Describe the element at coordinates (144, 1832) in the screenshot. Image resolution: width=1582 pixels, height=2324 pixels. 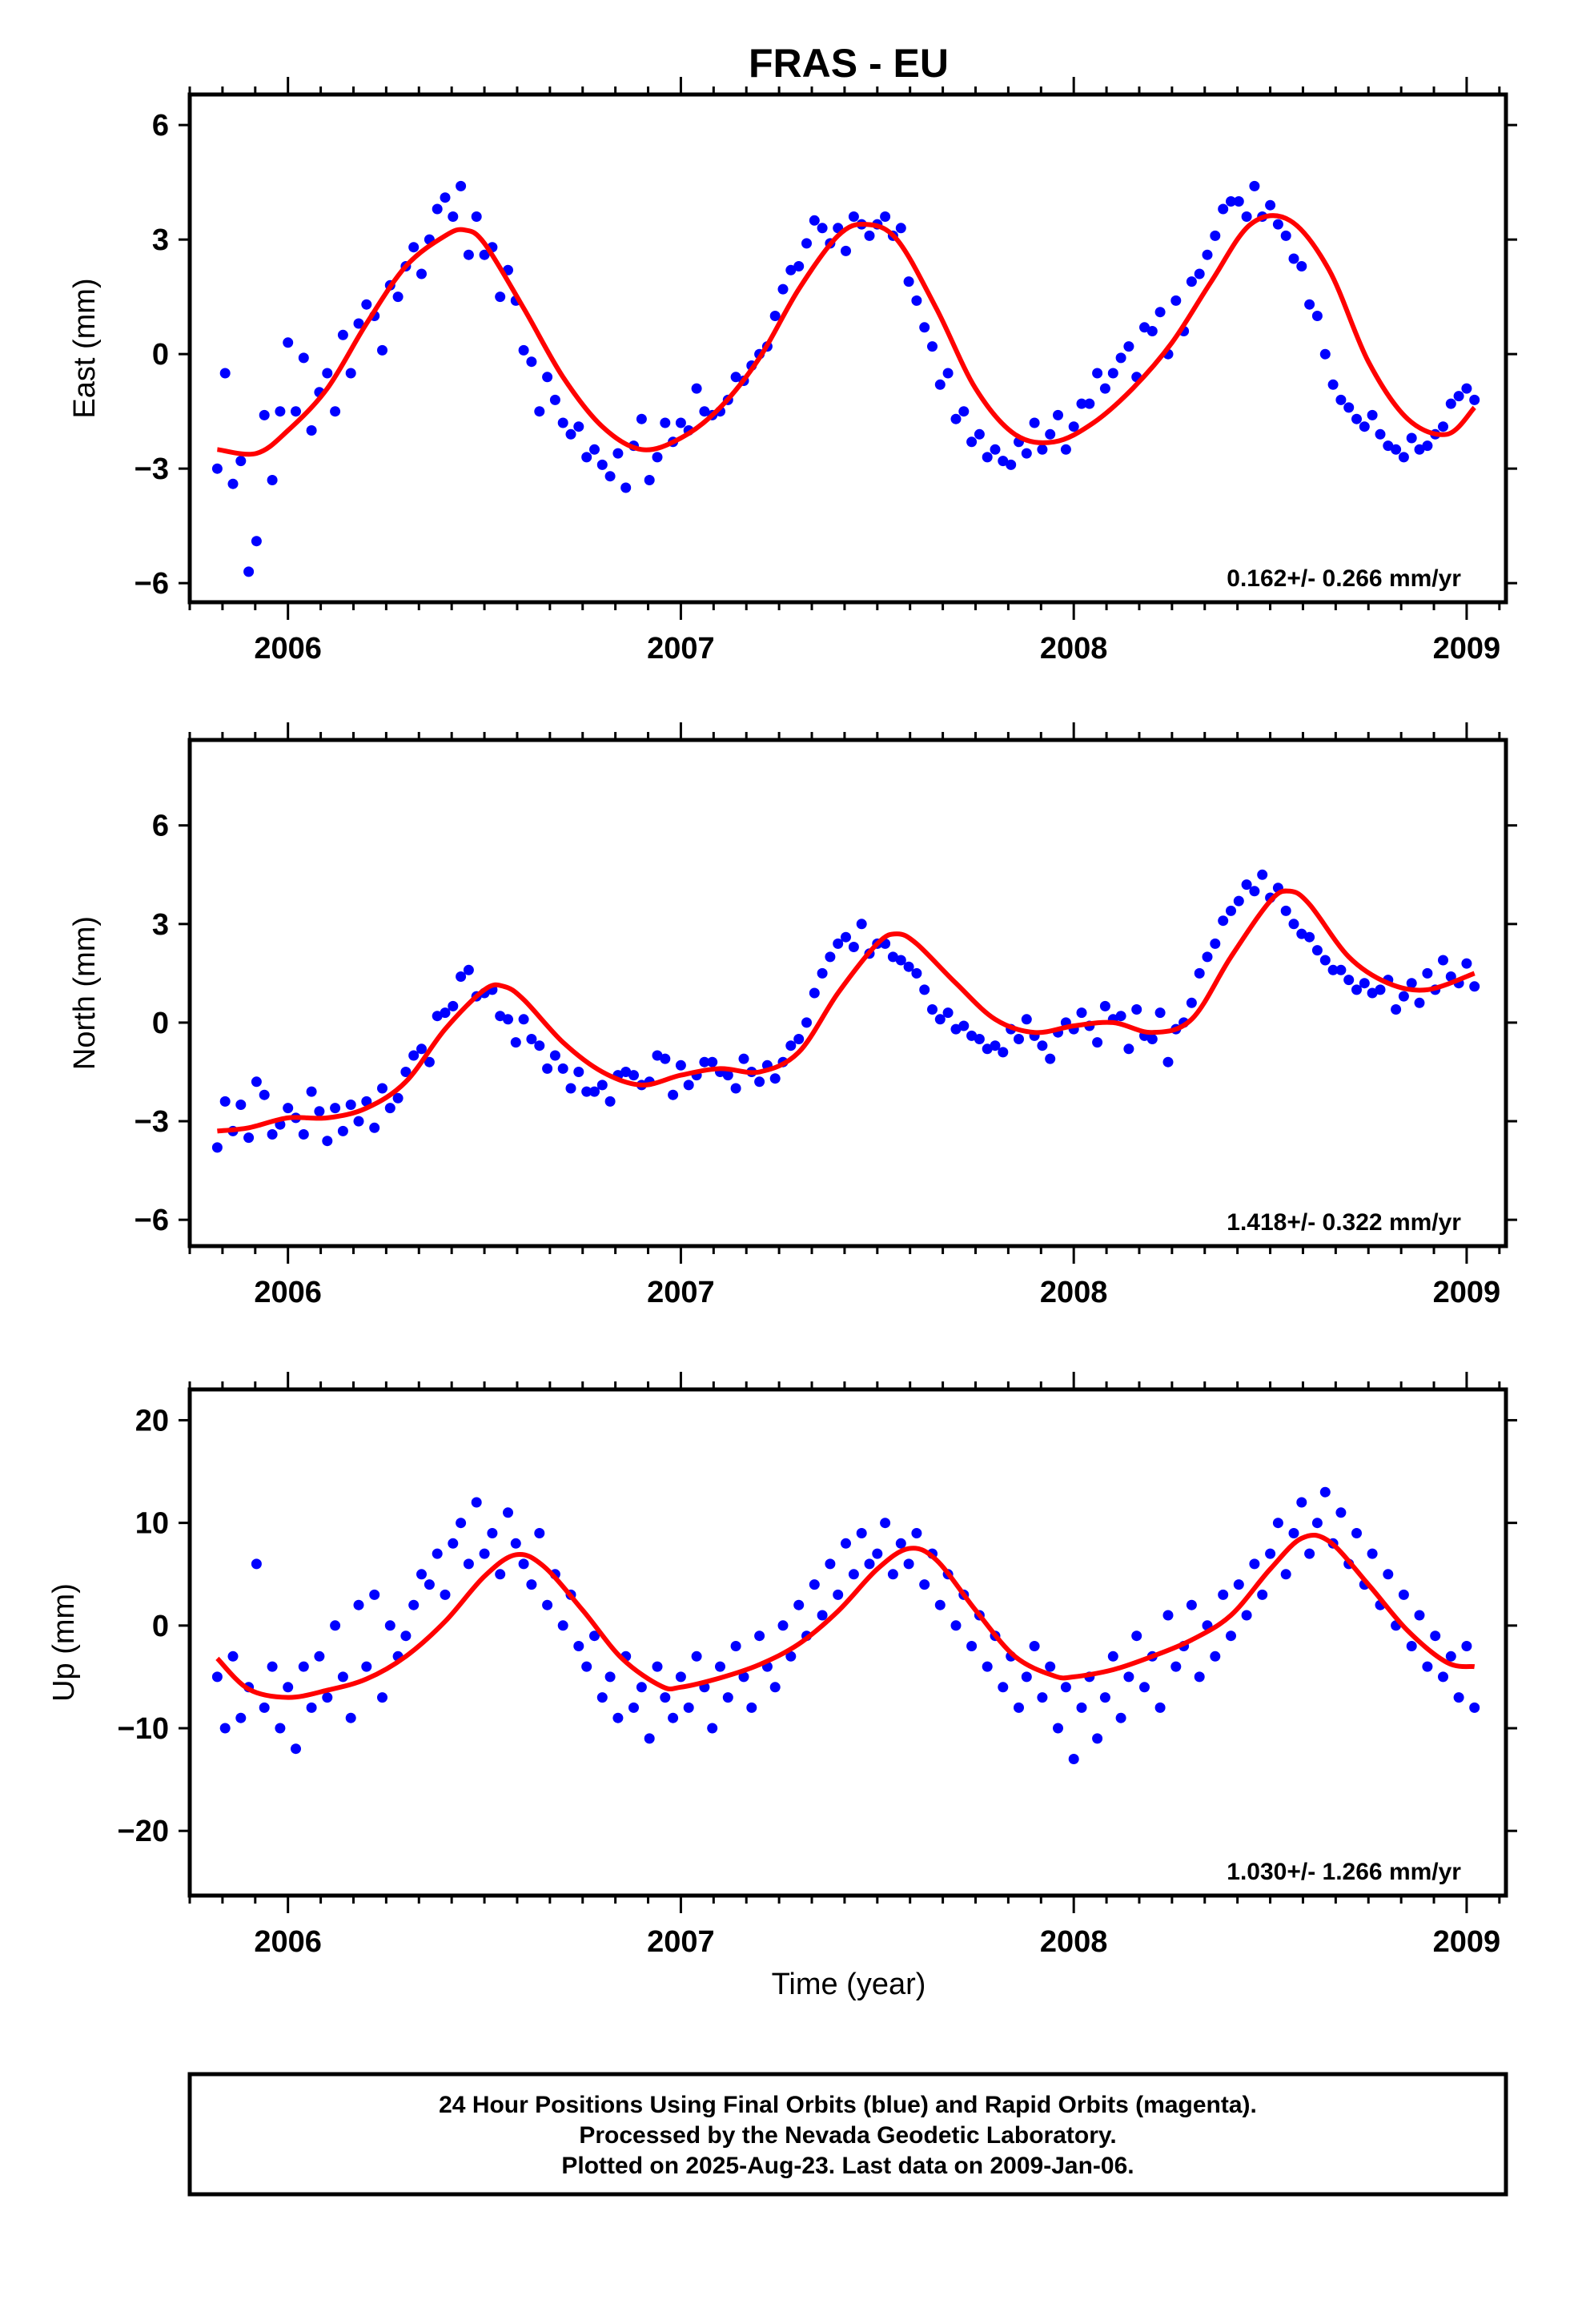
I see `up-ytick-label: −20` at that location.